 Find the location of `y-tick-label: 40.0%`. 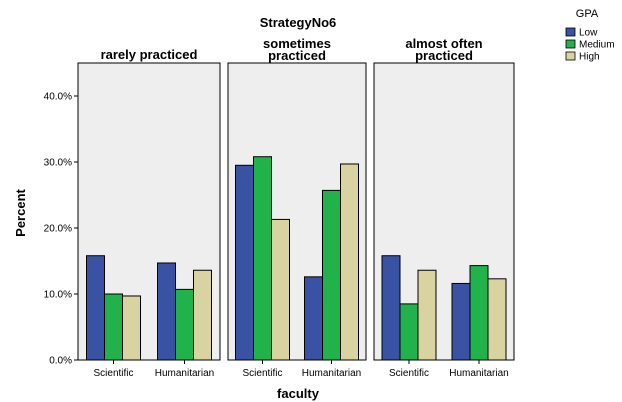

y-tick-label: 40.0% is located at coordinates (58, 97).